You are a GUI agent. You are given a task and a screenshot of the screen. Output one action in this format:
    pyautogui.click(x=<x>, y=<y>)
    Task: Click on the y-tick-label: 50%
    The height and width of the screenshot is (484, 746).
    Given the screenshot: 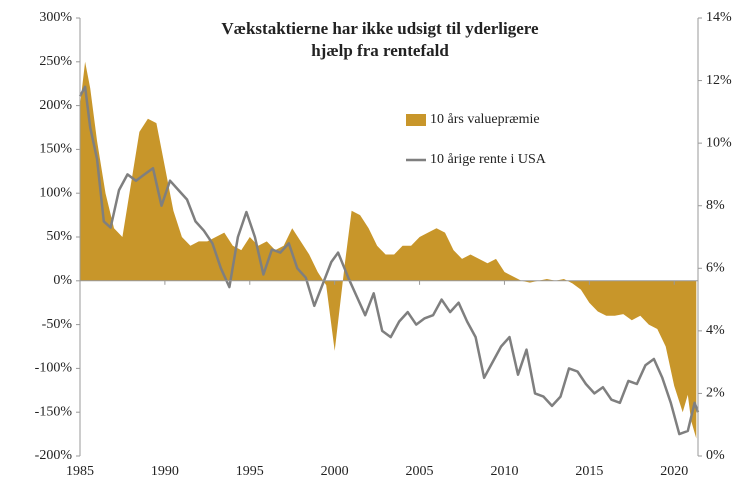 What is the action you would take?
    pyautogui.click(x=59, y=236)
    